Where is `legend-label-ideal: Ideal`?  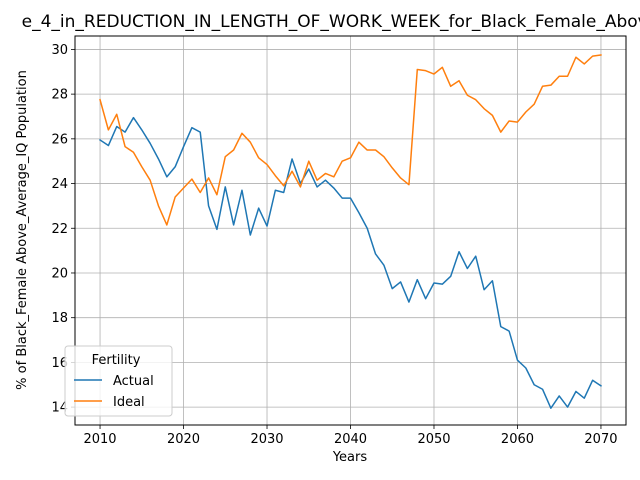 legend-label-ideal: Ideal is located at coordinates (129, 402).